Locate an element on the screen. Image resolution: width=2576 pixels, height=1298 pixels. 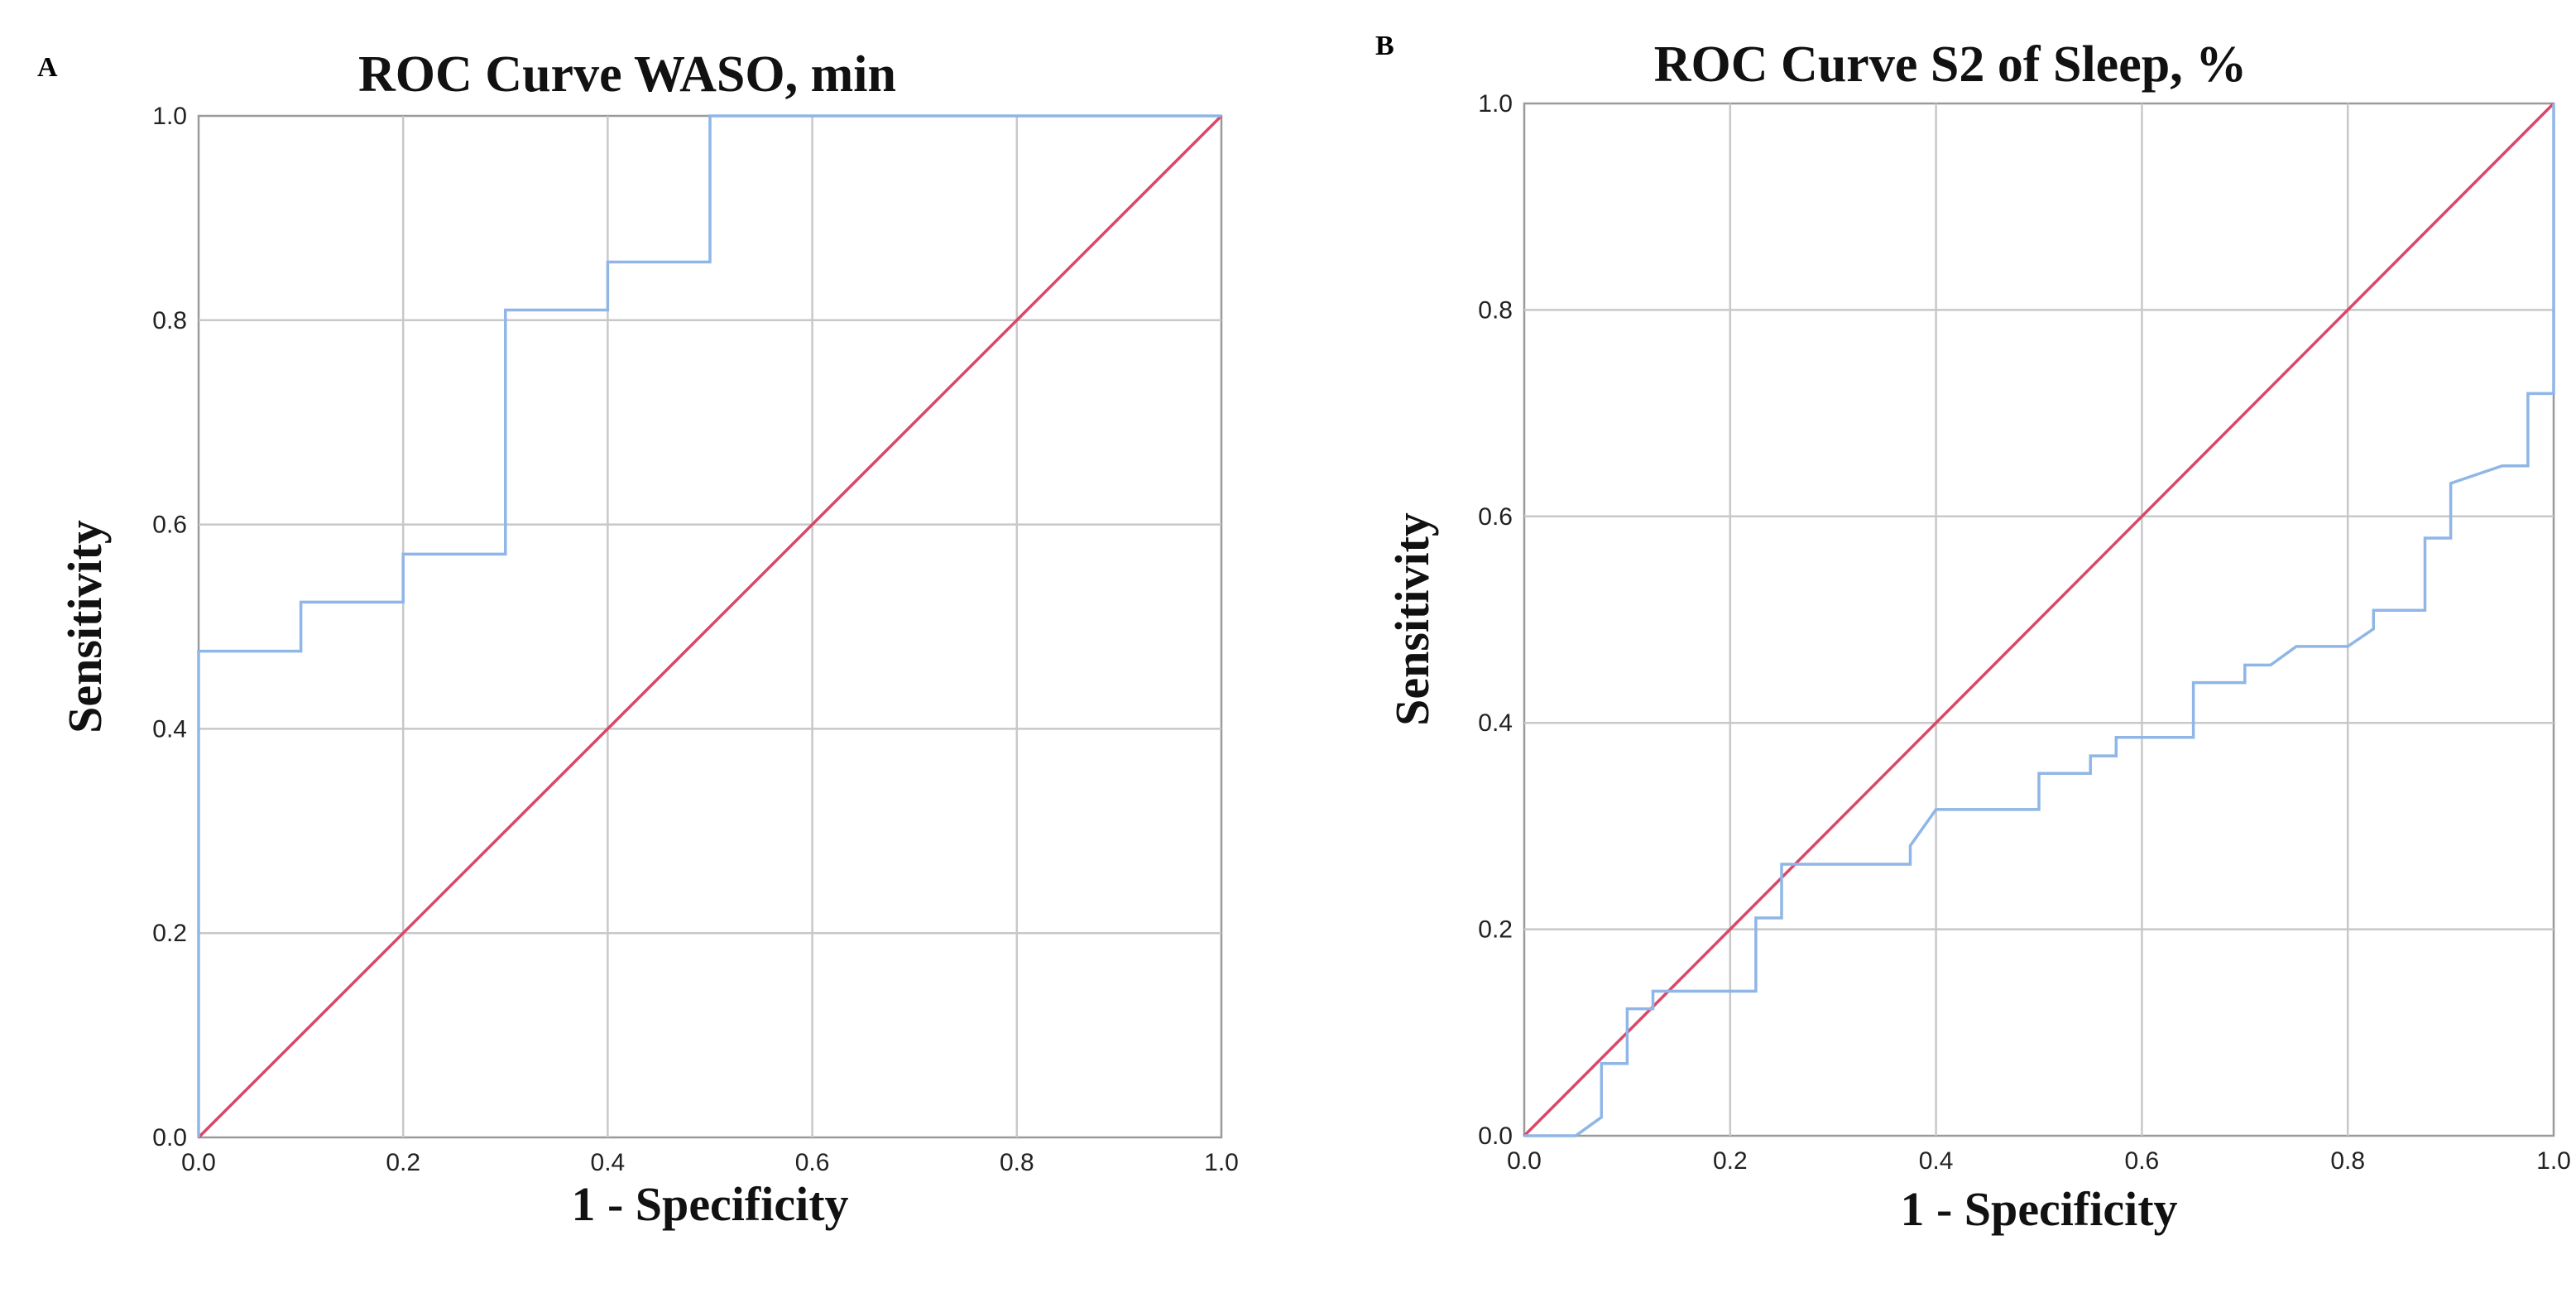
chart-title: ROC Curve S2 of Sleep, % is located at coordinates (1951, 64).